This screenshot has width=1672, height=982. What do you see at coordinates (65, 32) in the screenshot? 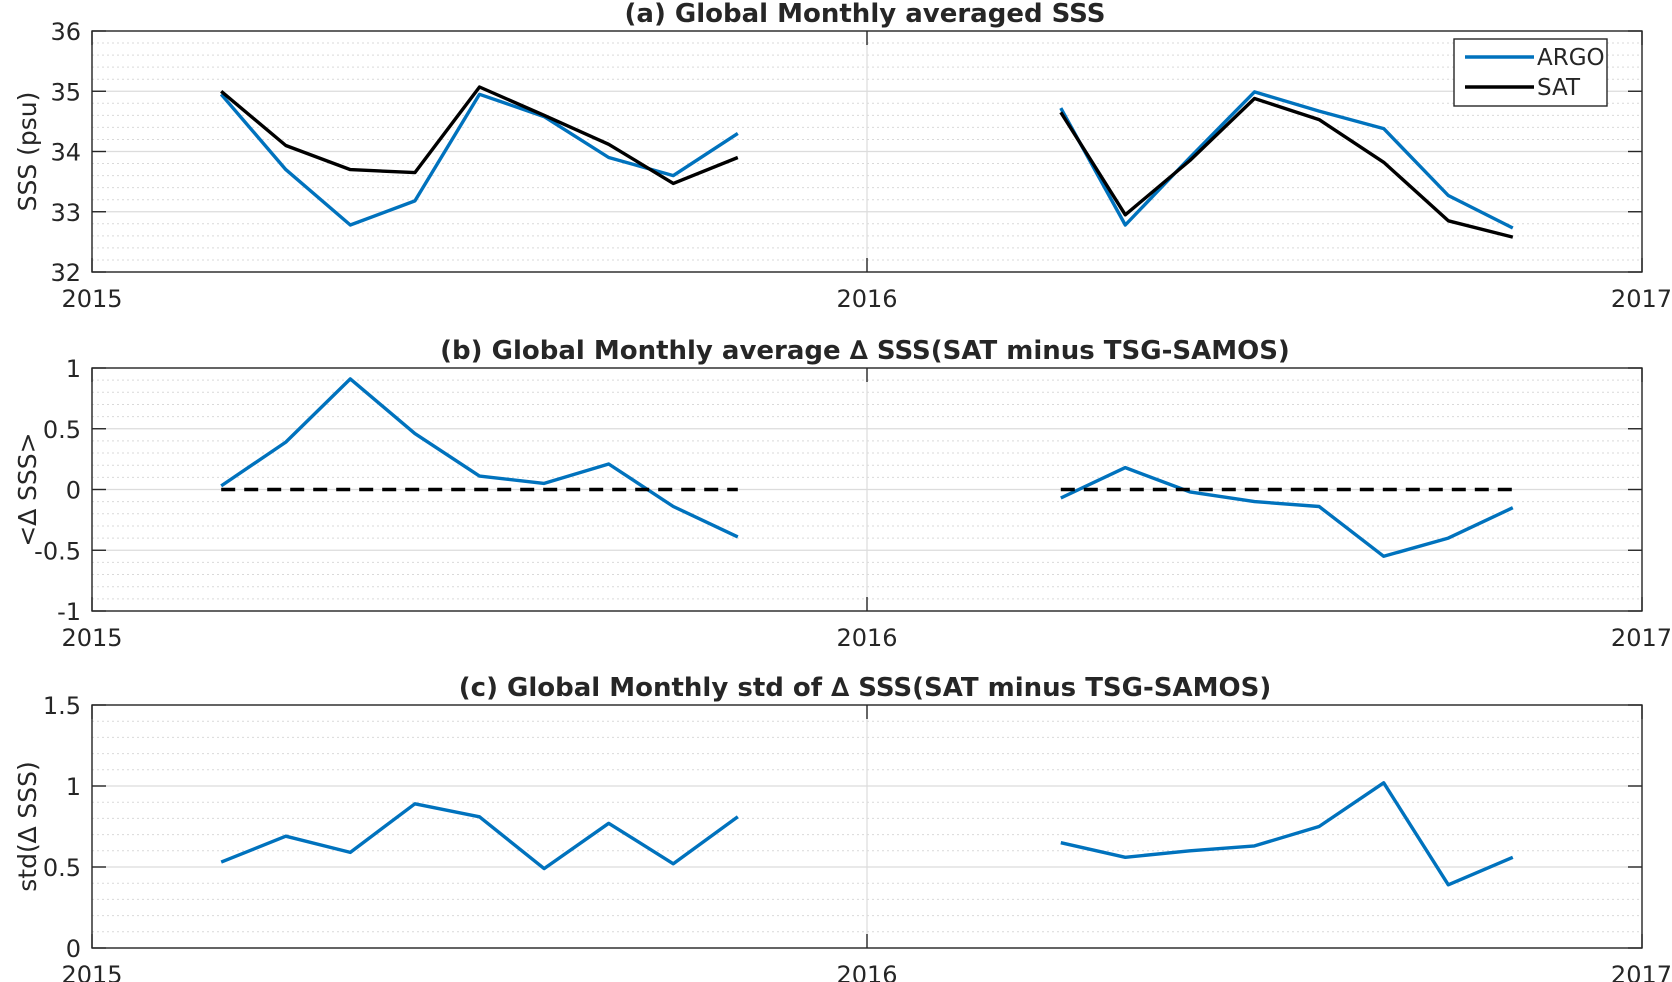
I see `y-tick-label: 36` at bounding box center [65, 32].